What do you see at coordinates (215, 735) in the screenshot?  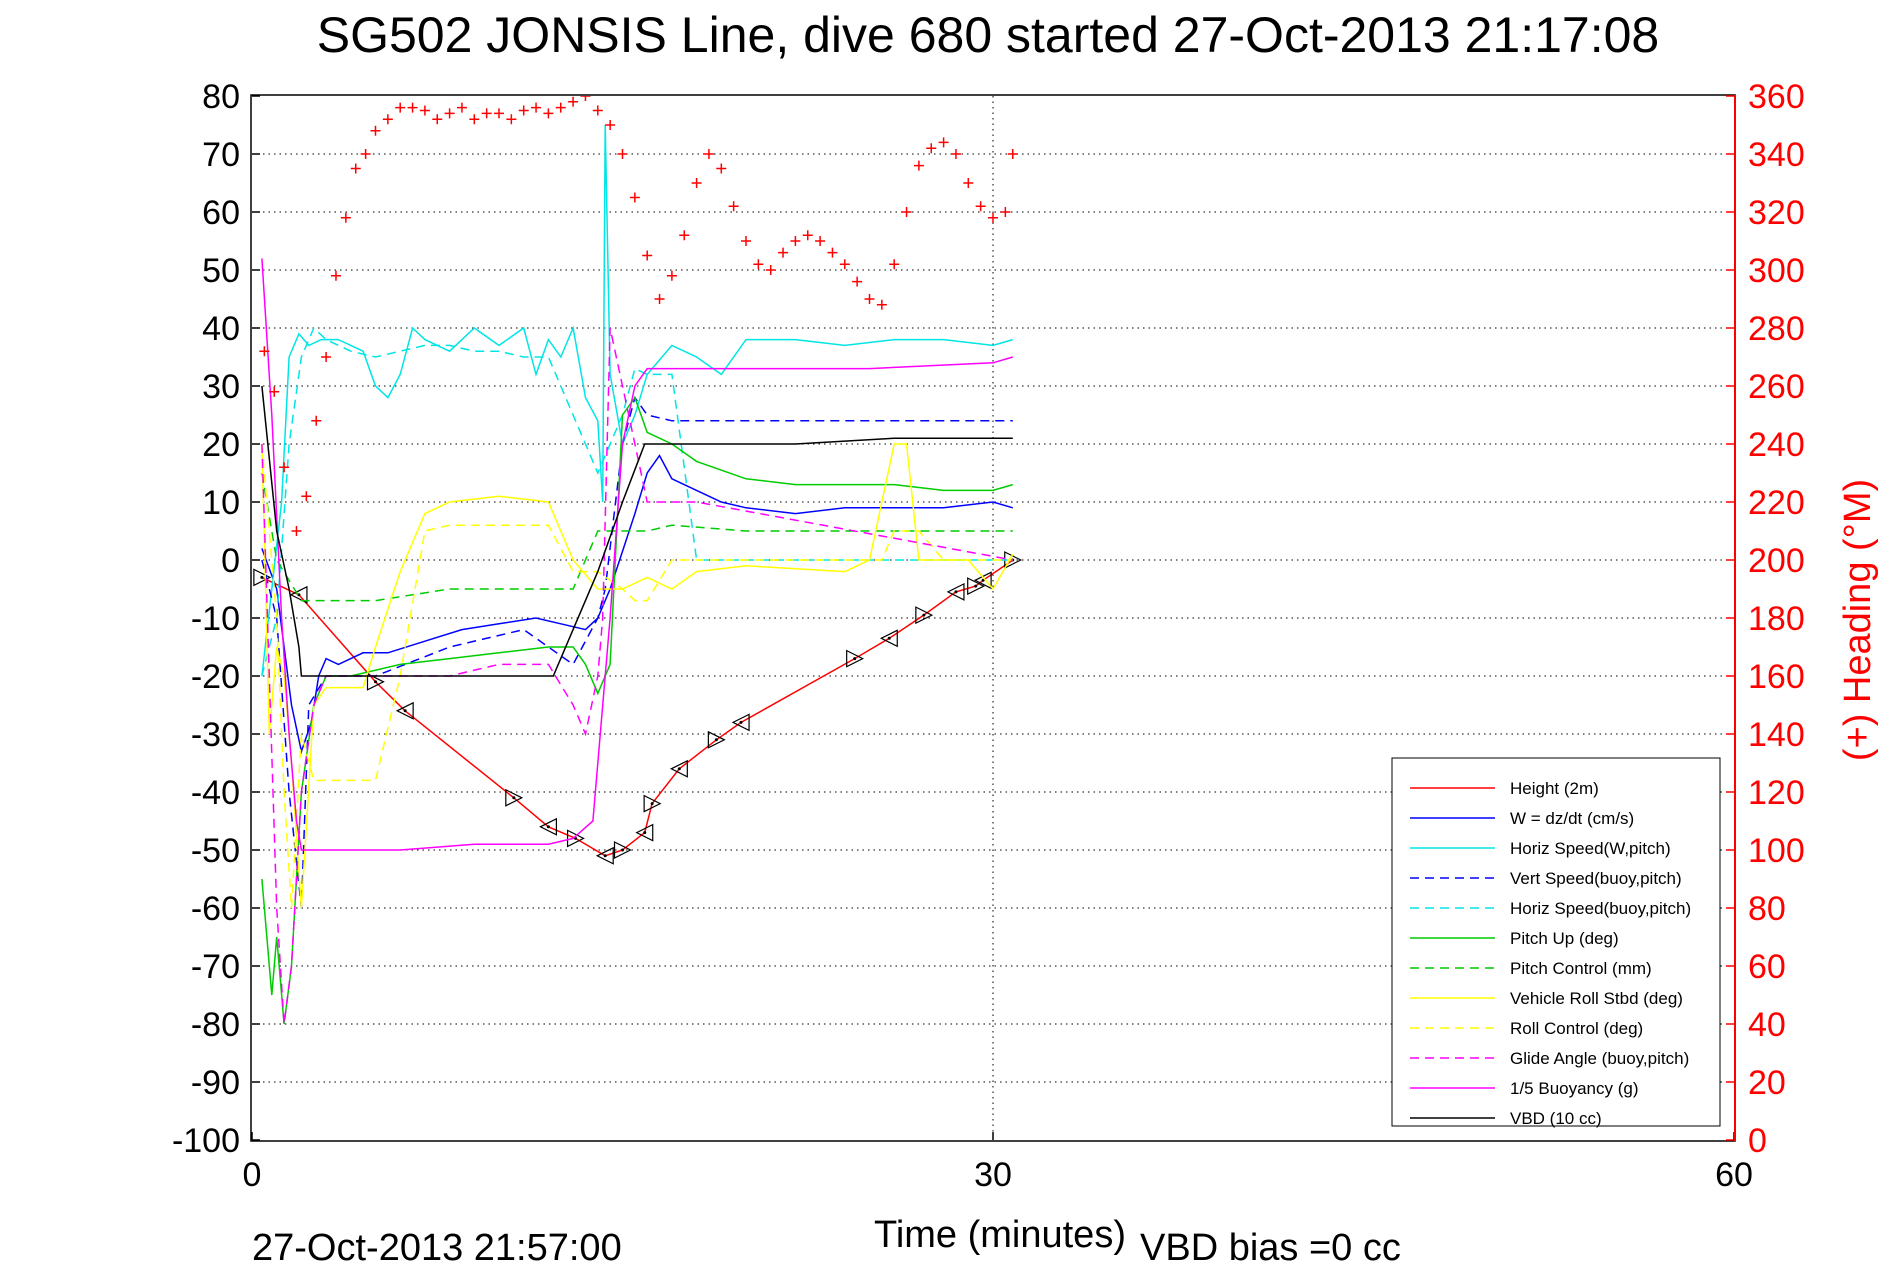 I see `y-tick-label: -30` at bounding box center [215, 735].